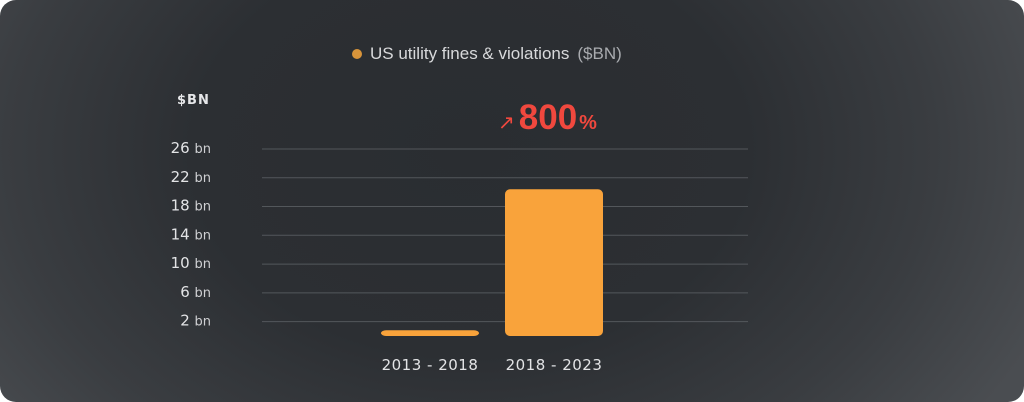  Describe the element at coordinates (191, 234) in the screenshot. I see `y-tick-label: 14 bn` at that location.